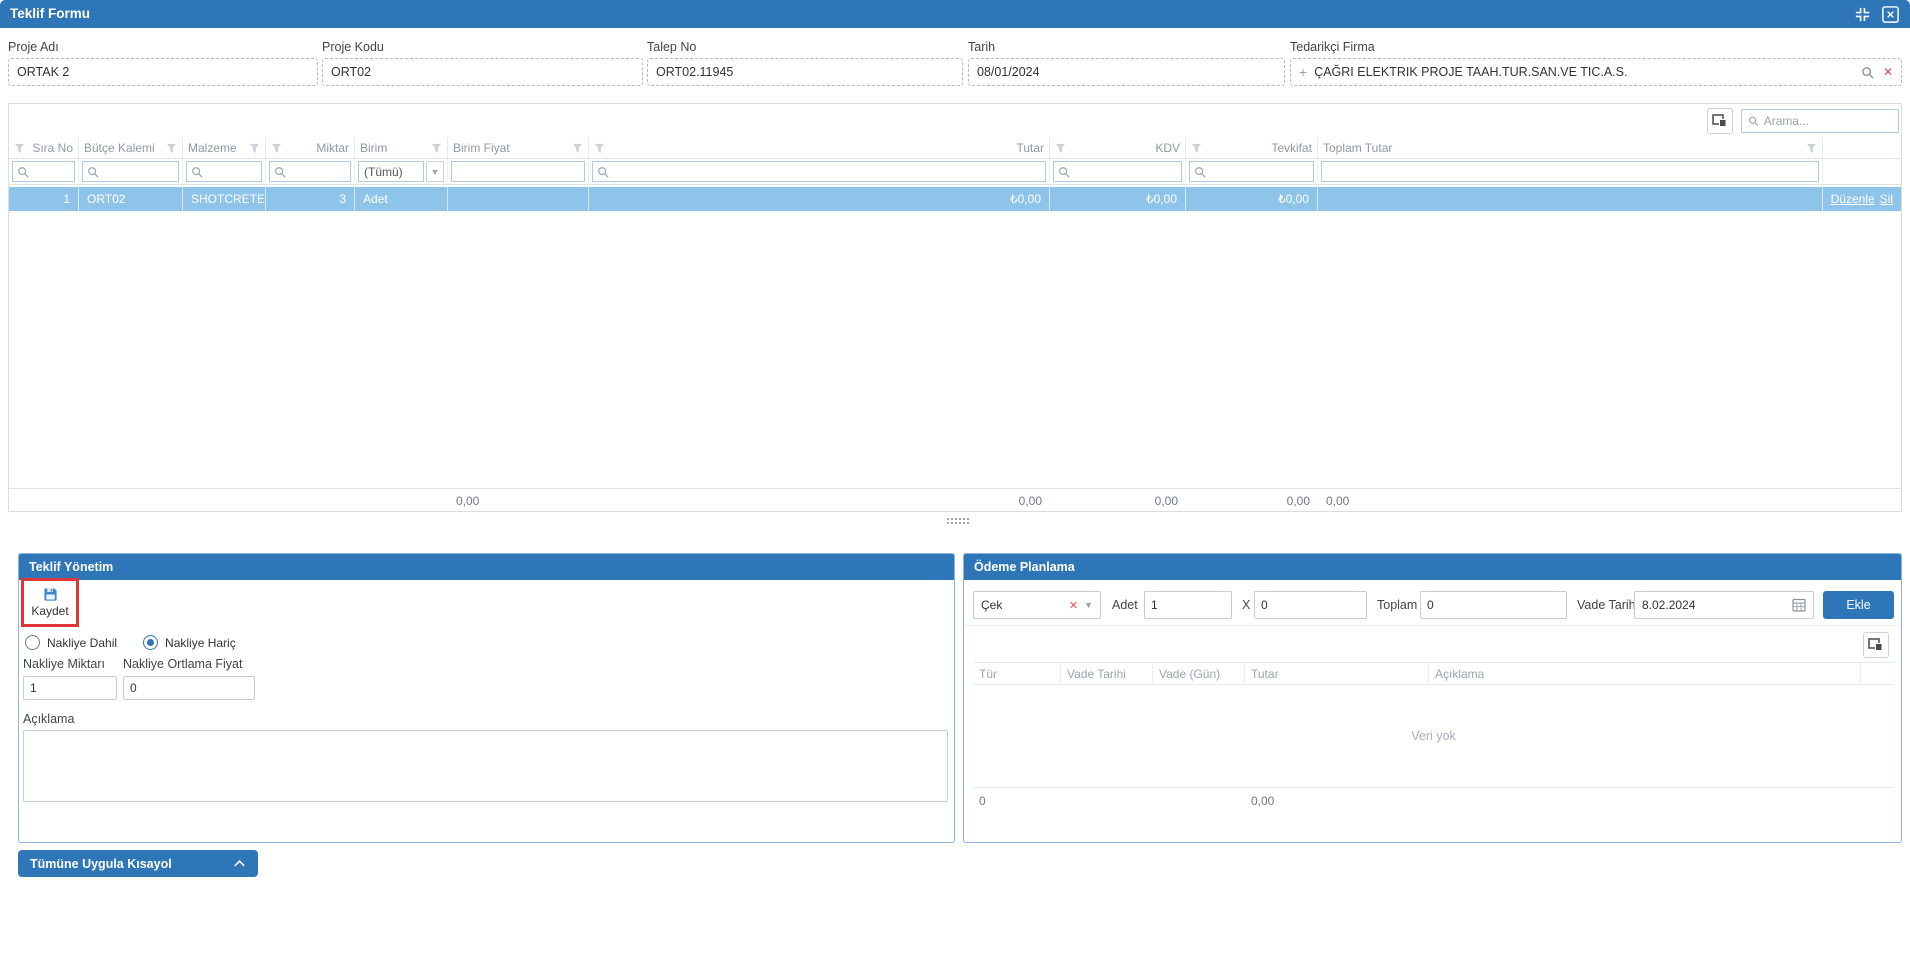 This screenshot has width=1910, height=965. I want to click on vade-tarihi-label: Vade Tarihi, so click(1608, 605).